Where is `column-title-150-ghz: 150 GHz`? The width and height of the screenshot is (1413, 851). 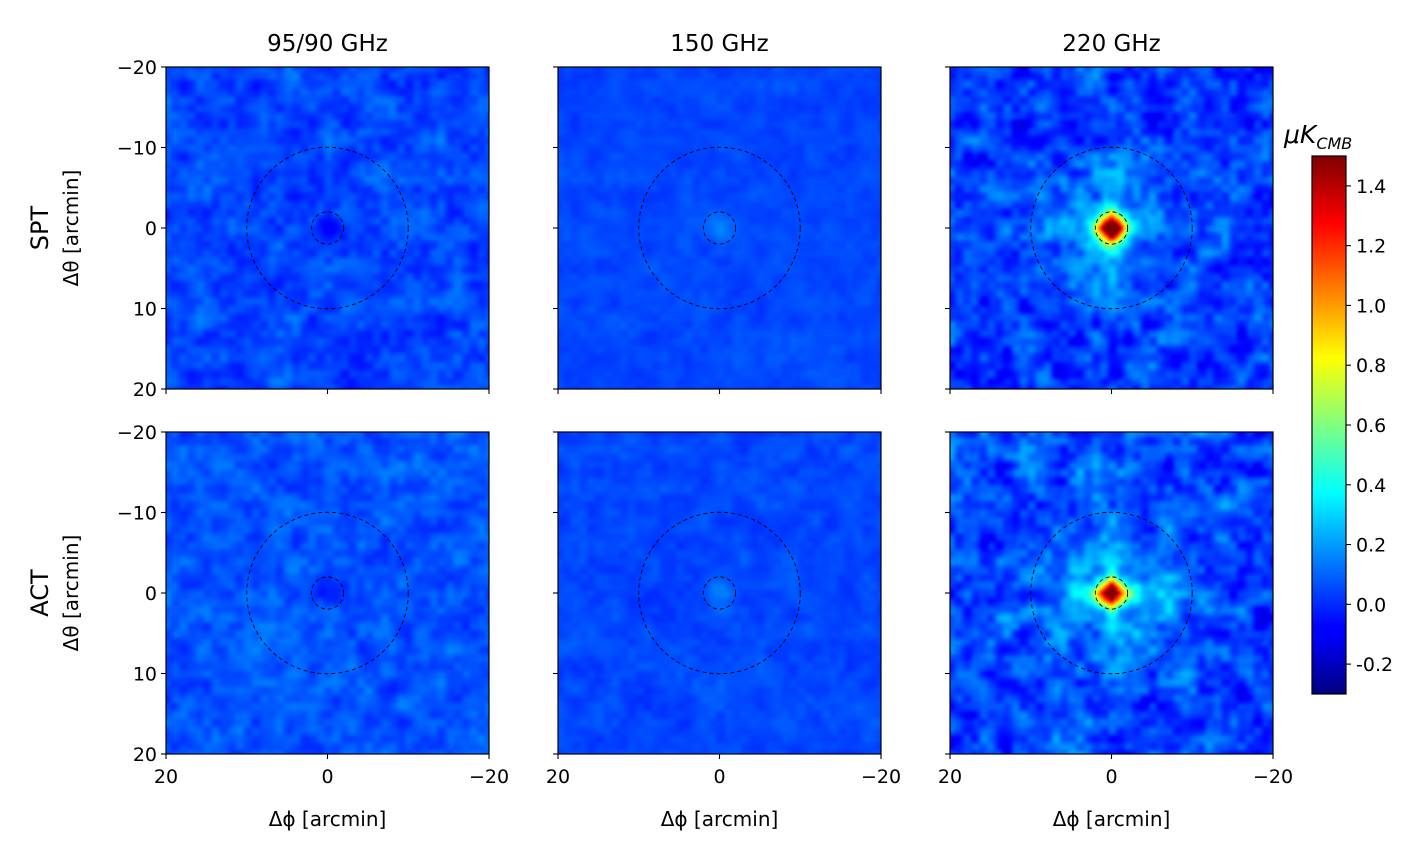
column-title-150-ghz: 150 GHz is located at coordinates (719, 44).